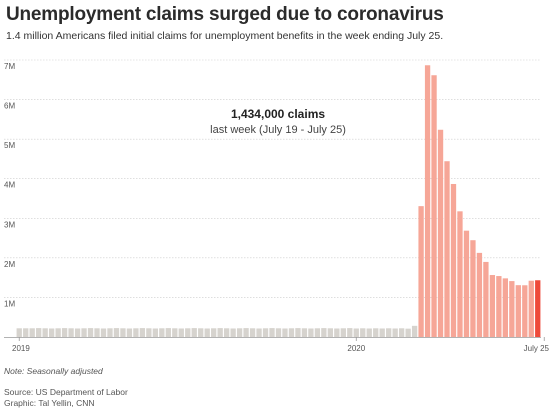 The width and height of the screenshot is (554, 414). I want to click on y-tick-label: 7M, so click(9, 66).